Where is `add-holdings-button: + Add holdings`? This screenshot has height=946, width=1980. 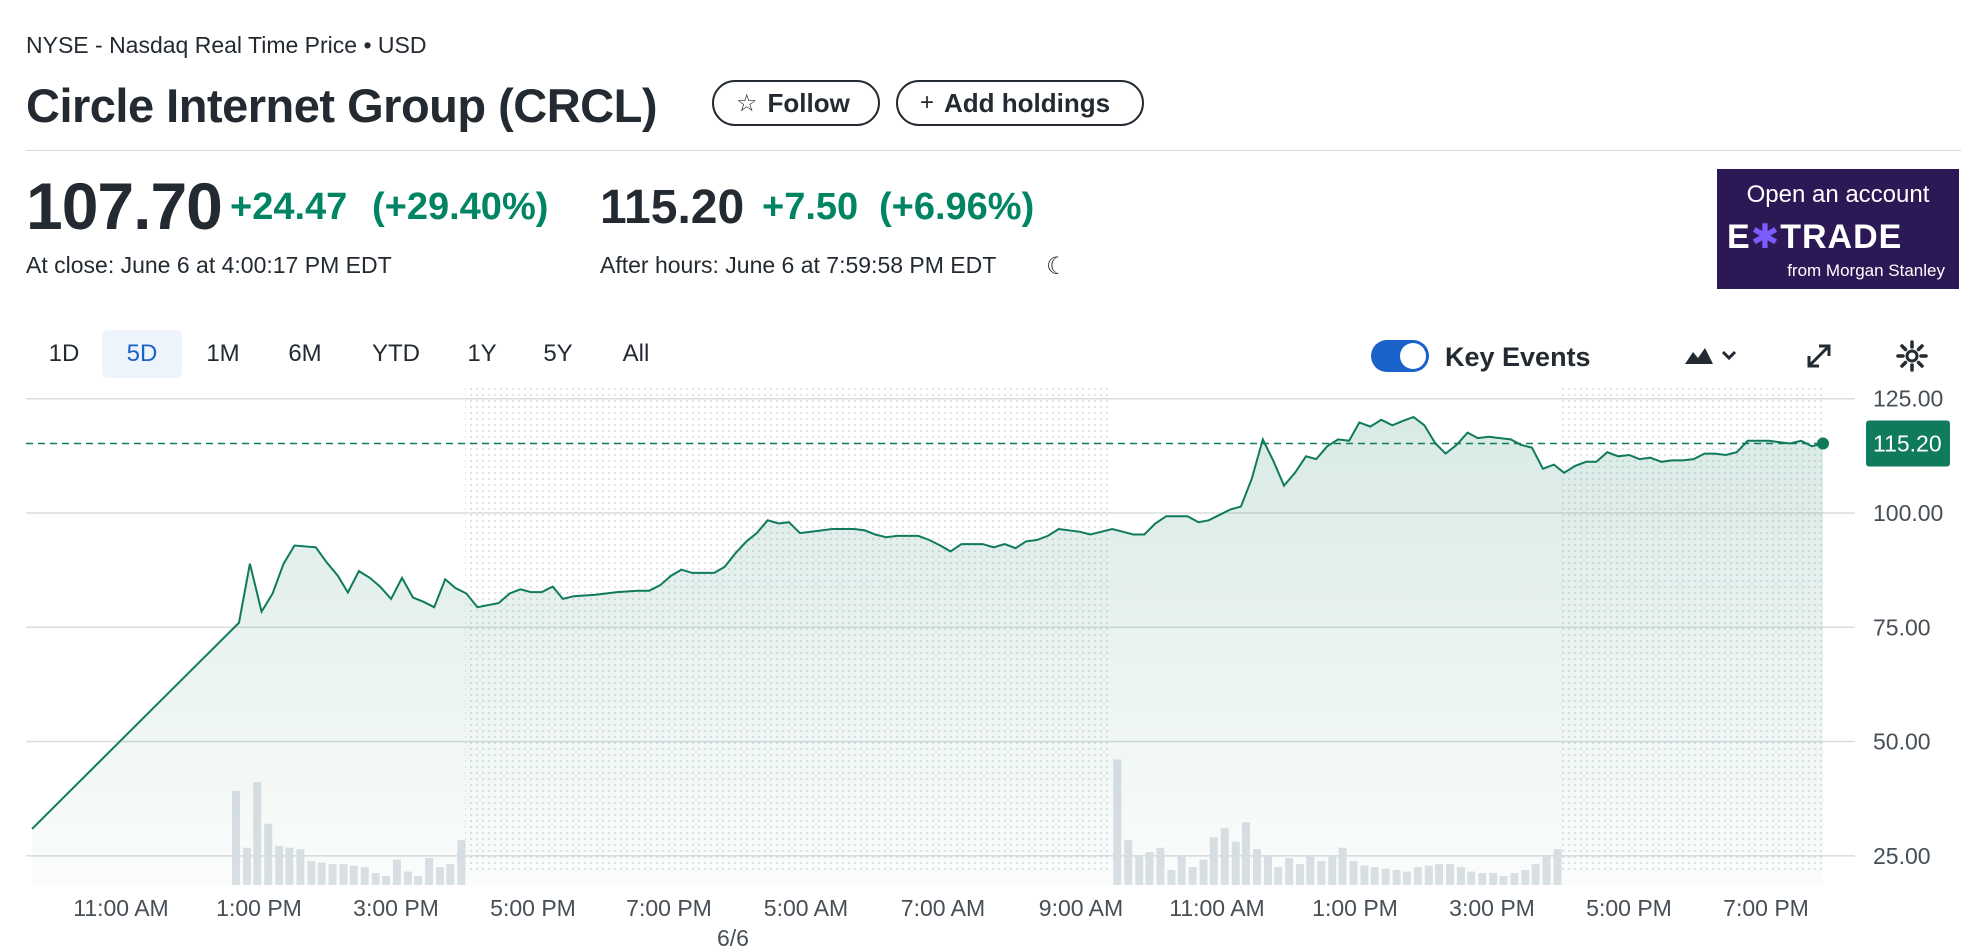
add-holdings-button: + Add holdings is located at coordinates (1020, 103).